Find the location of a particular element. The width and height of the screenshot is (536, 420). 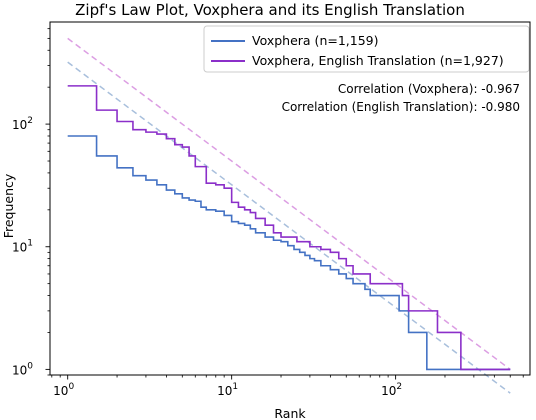

legend-box is located at coordinates (366, 49).